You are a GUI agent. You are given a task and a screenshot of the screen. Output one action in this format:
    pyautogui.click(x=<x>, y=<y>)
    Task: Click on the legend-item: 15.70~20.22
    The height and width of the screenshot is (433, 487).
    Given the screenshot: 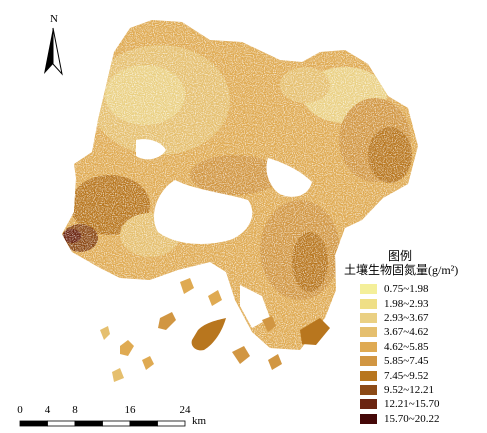 What is the action you would take?
    pyautogui.click(x=414, y=419)
    